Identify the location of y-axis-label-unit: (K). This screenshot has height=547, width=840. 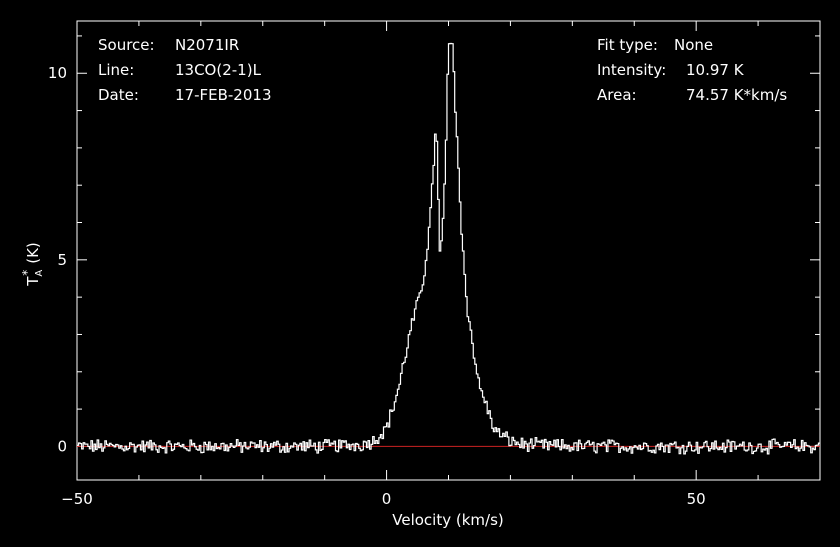
(33, 253).